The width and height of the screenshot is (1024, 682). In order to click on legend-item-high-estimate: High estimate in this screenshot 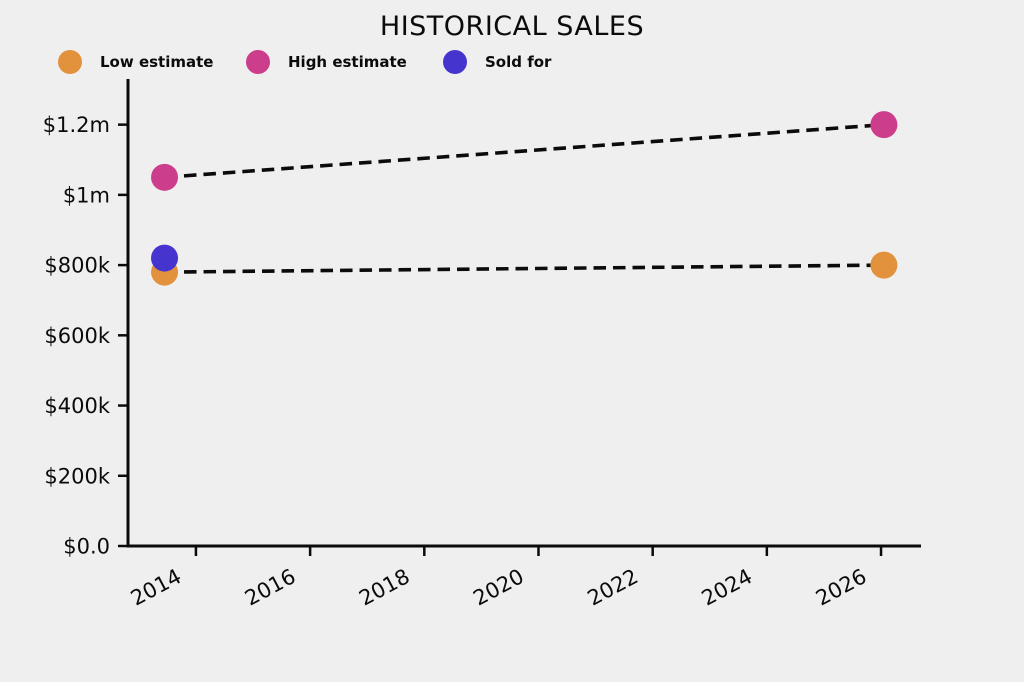, I will do `click(326, 61)`.